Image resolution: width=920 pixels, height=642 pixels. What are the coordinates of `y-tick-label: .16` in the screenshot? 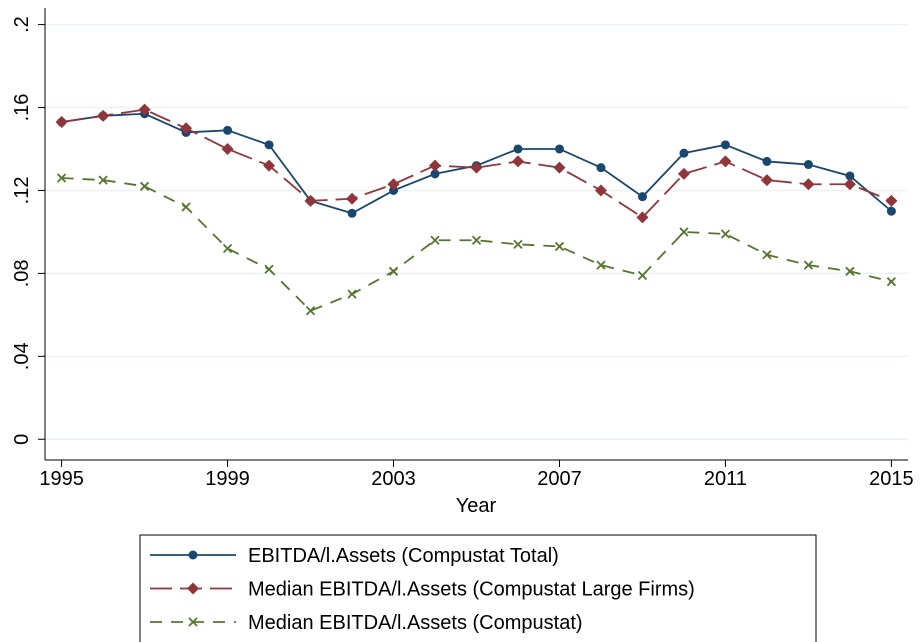 It's located at (22, 108).